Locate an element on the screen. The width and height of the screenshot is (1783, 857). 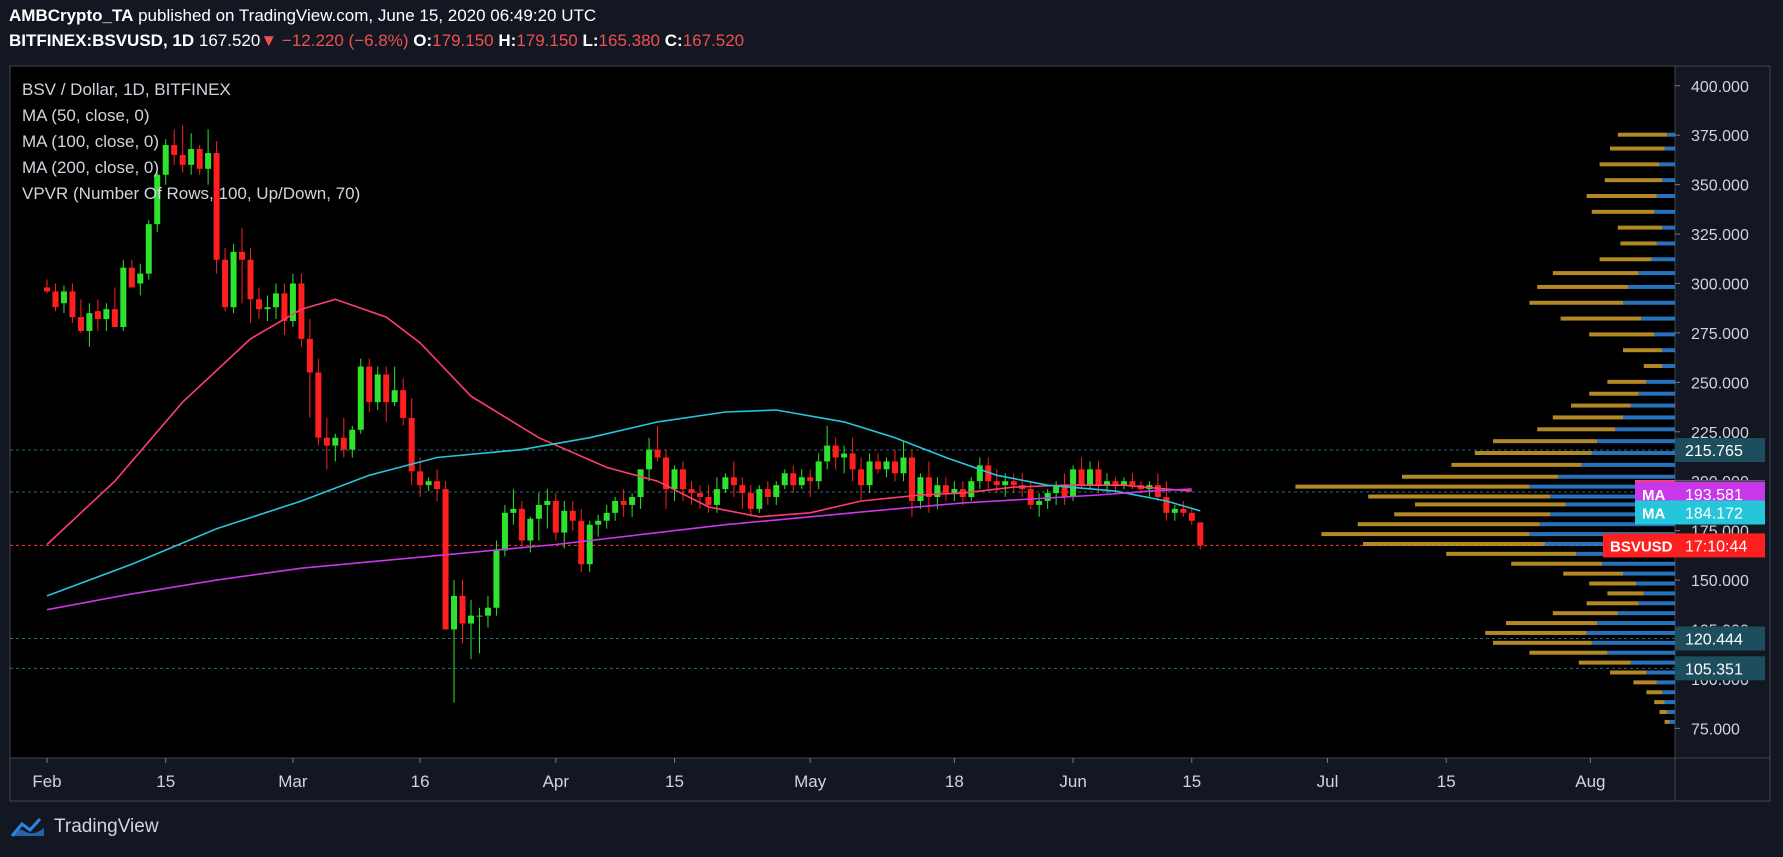
x-tick-label: 16 is located at coordinates (420, 781).